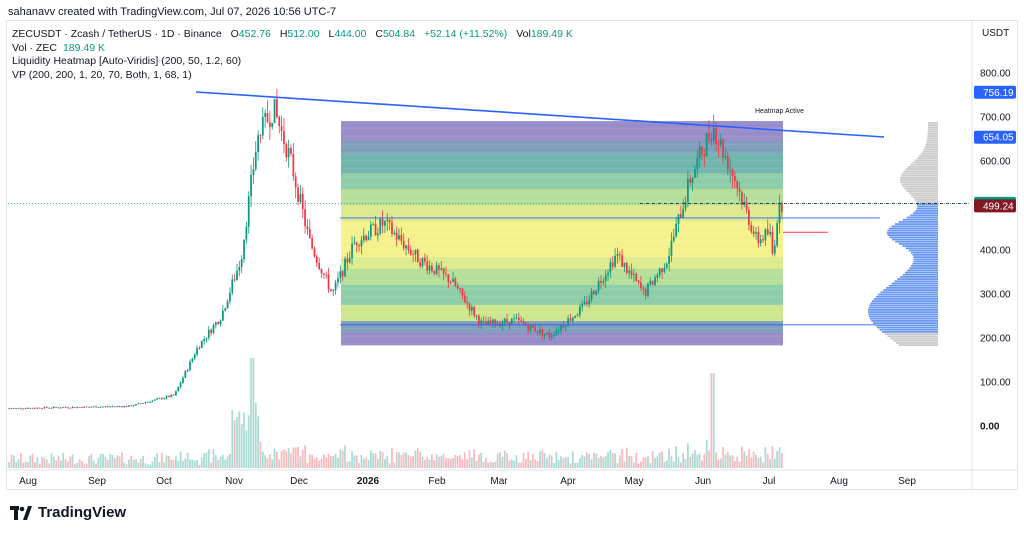  Describe the element at coordinates (907, 481) in the screenshot. I see `time-tick-label: Sep` at that location.